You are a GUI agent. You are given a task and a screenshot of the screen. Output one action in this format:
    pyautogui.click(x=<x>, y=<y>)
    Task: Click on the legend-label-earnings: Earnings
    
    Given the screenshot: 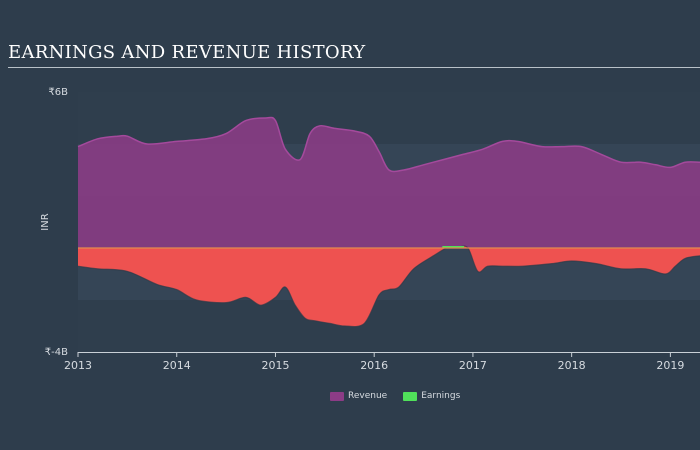 What is the action you would take?
    pyautogui.click(x=441, y=396)
    